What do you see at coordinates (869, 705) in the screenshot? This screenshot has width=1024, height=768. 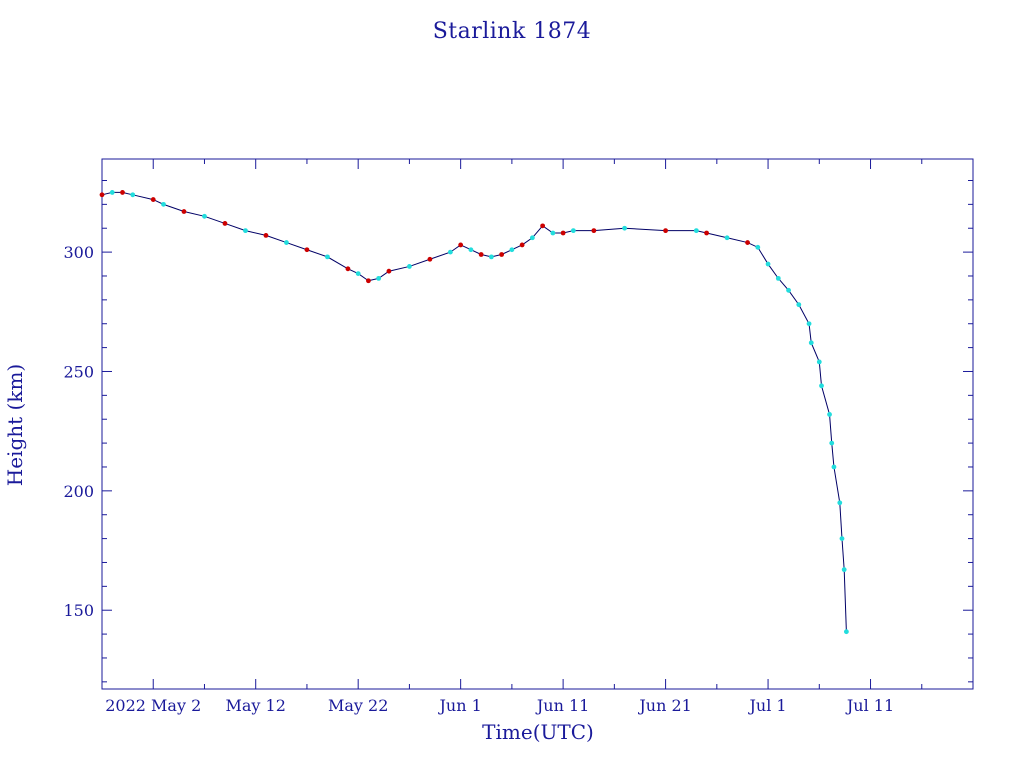 I see `x-tick-label: Jul 11` at bounding box center [869, 705].